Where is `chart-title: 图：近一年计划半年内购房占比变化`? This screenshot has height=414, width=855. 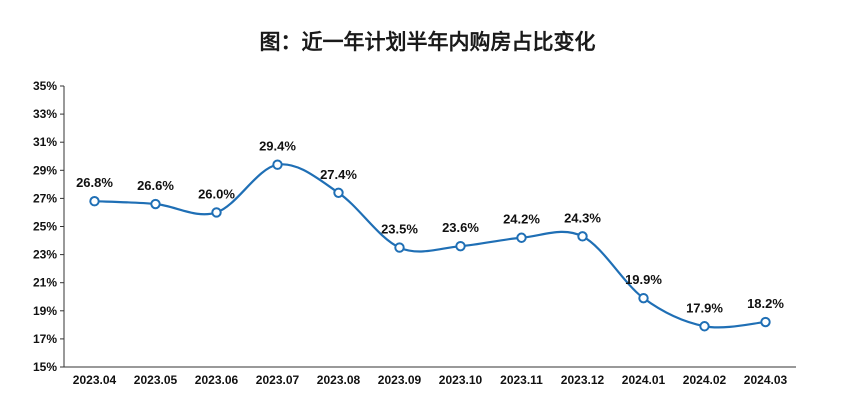 chart-title: 图：近一年计划半年内购房占比变化 is located at coordinates (427, 42).